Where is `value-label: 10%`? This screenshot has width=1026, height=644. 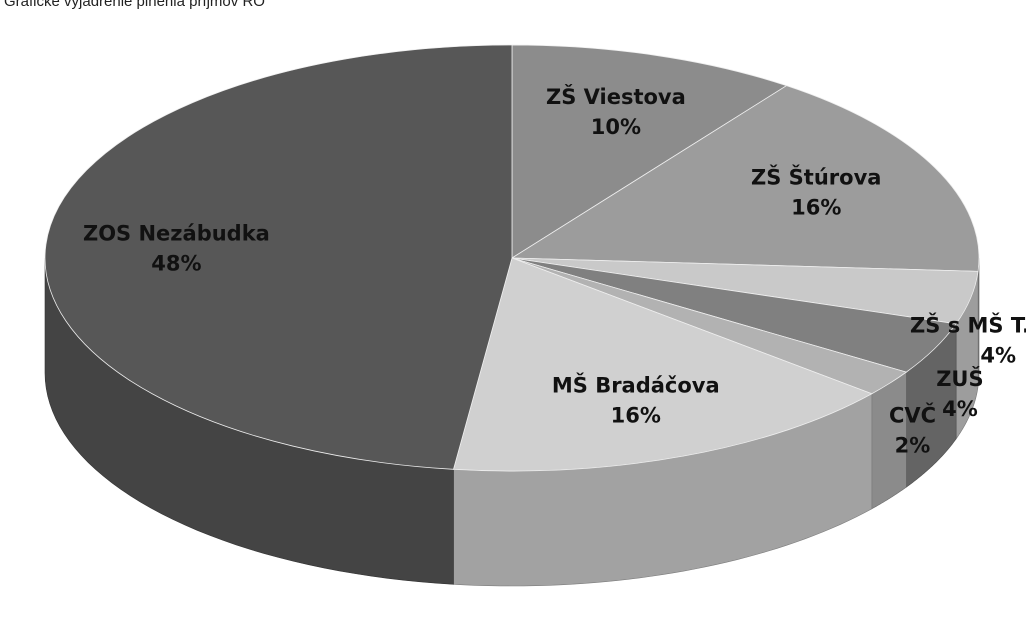
value-label: 10% is located at coordinates (616, 127).